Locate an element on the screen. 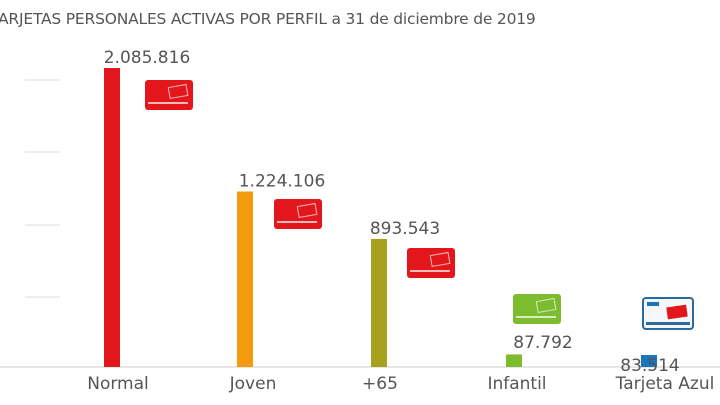  category-label: Tarjeta Azul is located at coordinates (665, 384).